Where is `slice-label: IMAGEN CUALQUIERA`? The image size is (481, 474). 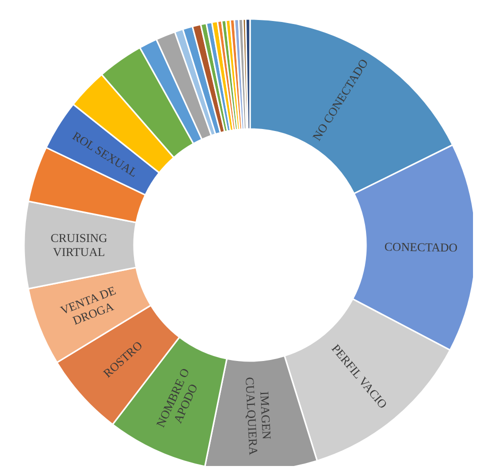
slice-label: IMAGEN CUALQUIERA is located at coordinates (258, 416).